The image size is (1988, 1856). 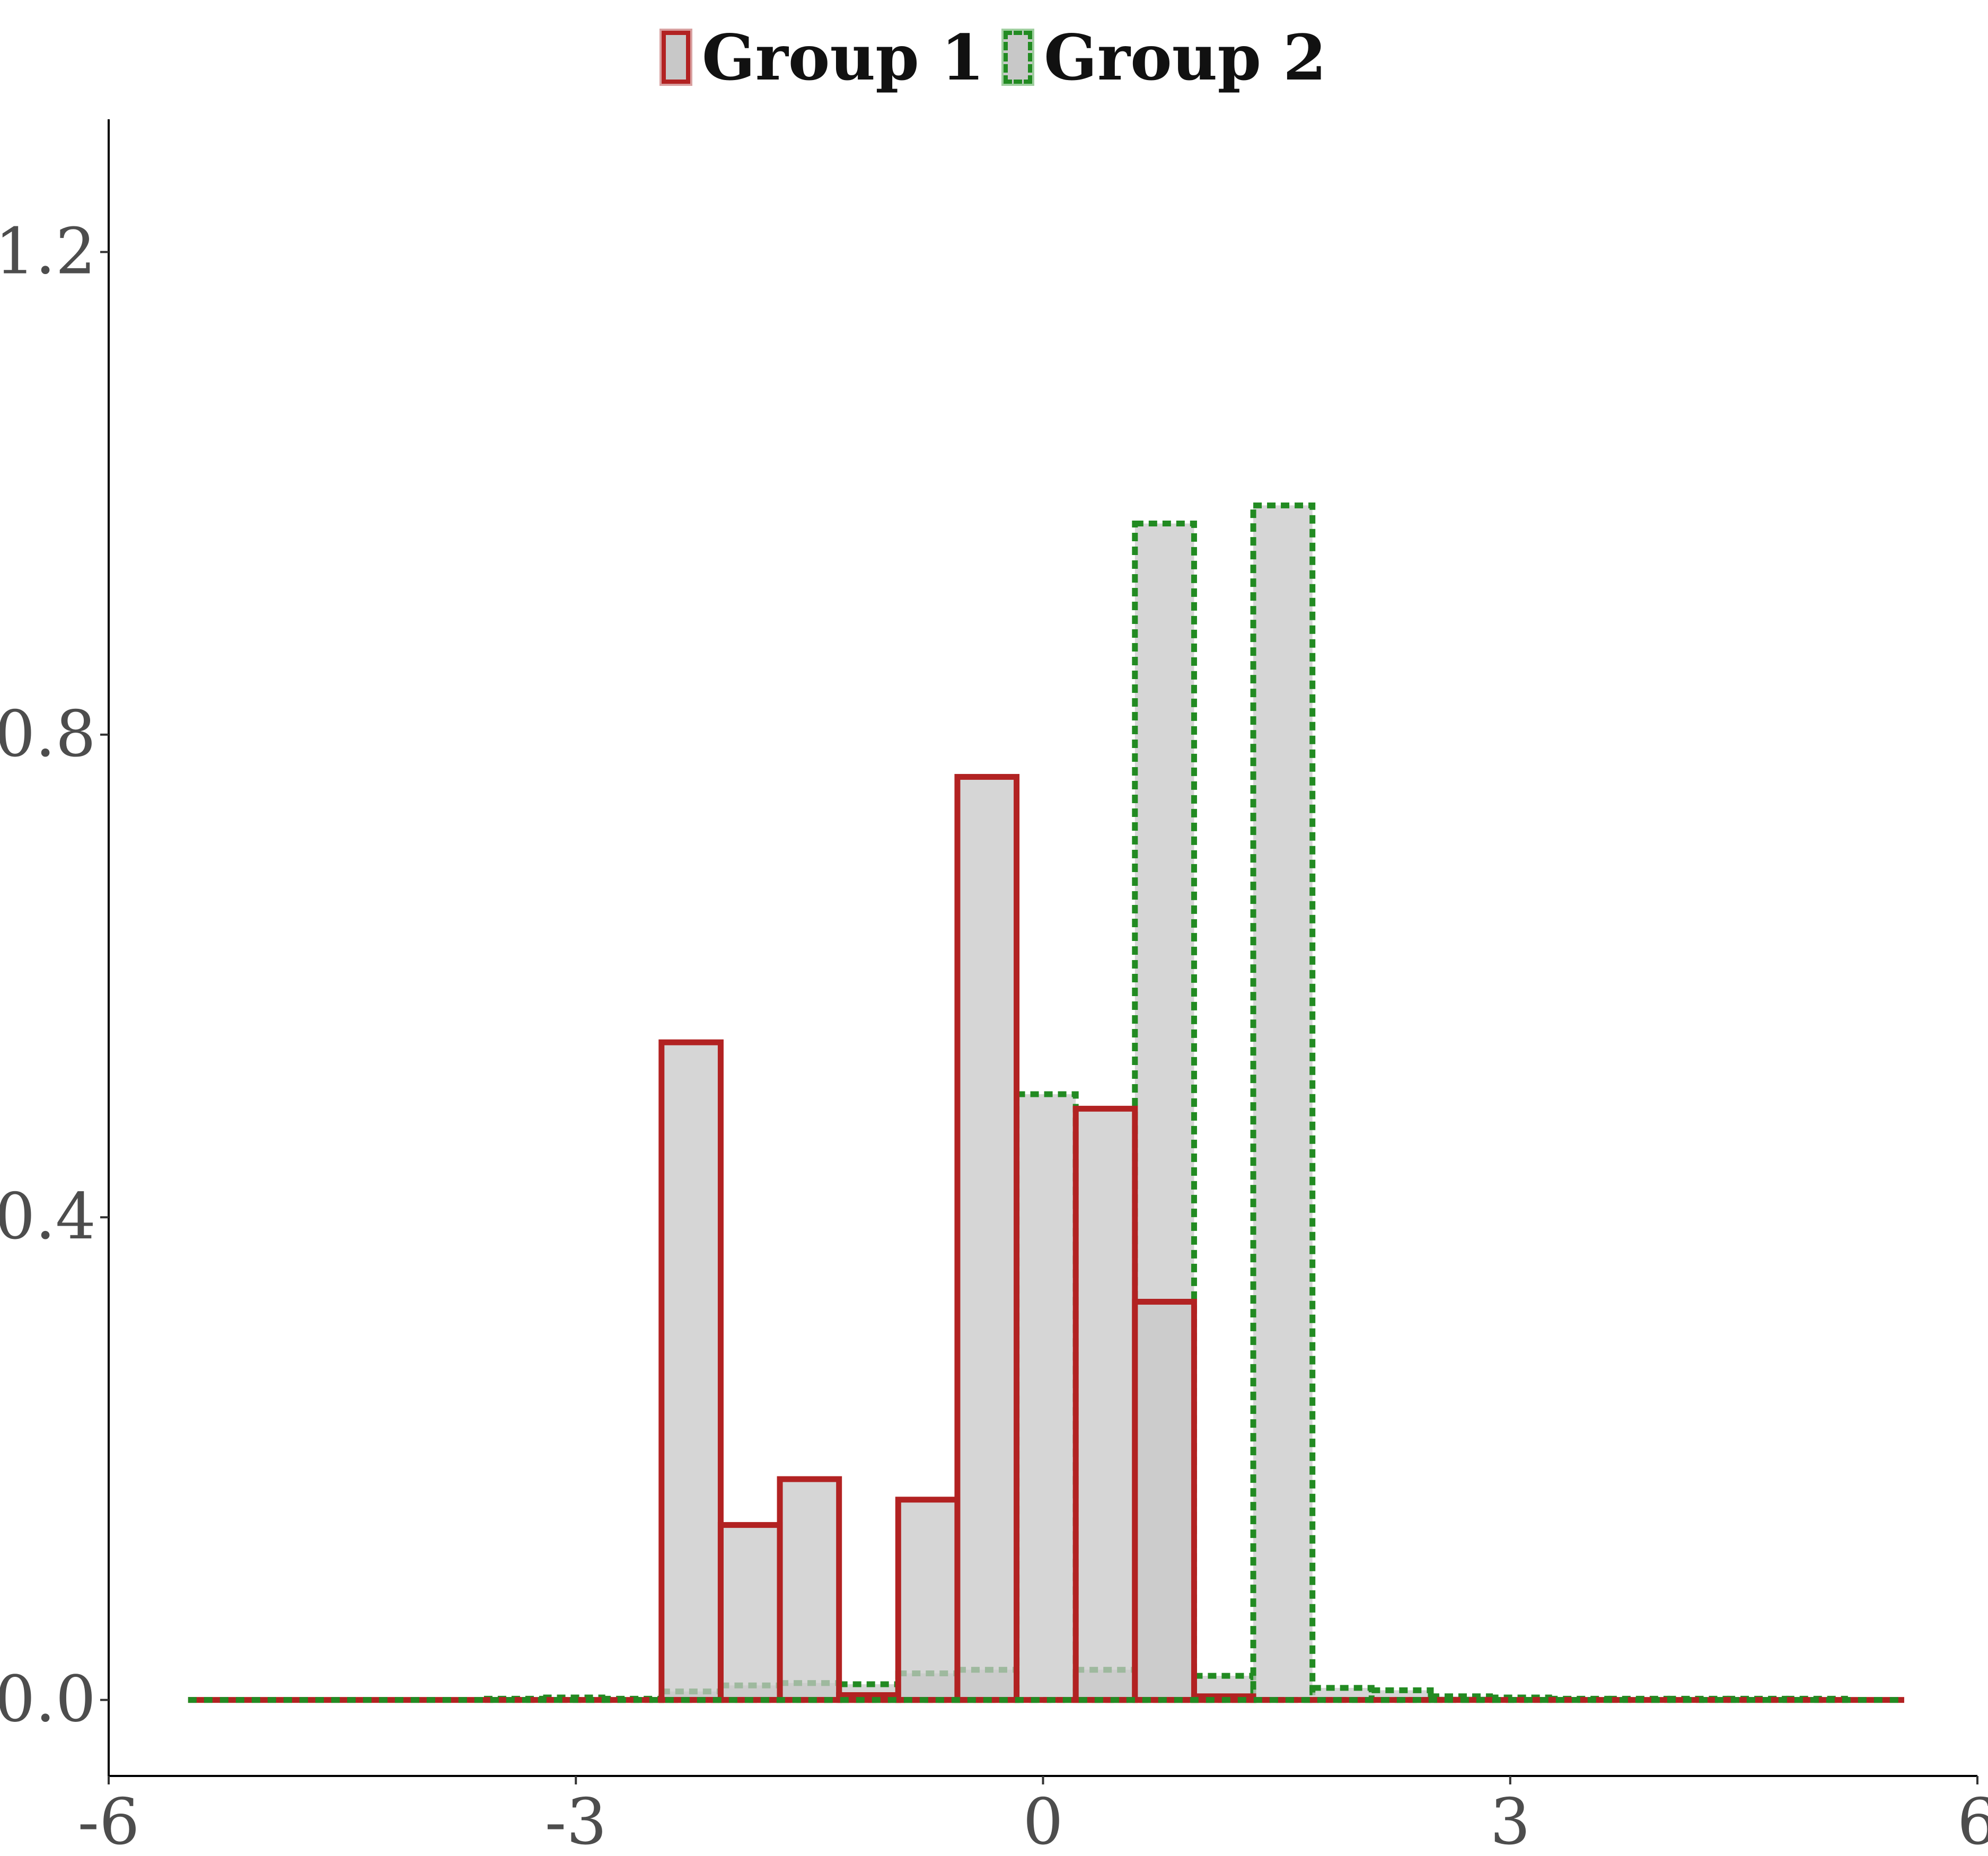 What do you see at coordinates (842, 57) in the screenshot?
I see `legend-label-group-1: Group 1` at bounding box center [842, 57].